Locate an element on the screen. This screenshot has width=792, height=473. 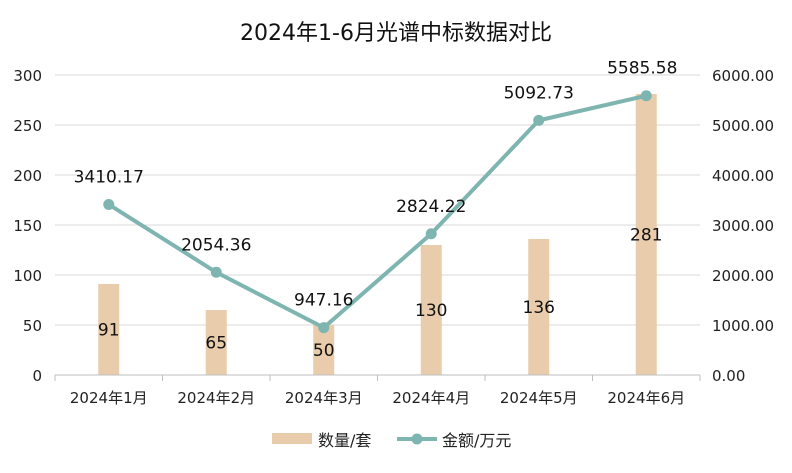
left-axis-tick-label: 250 is located at coordinates (27, 126).